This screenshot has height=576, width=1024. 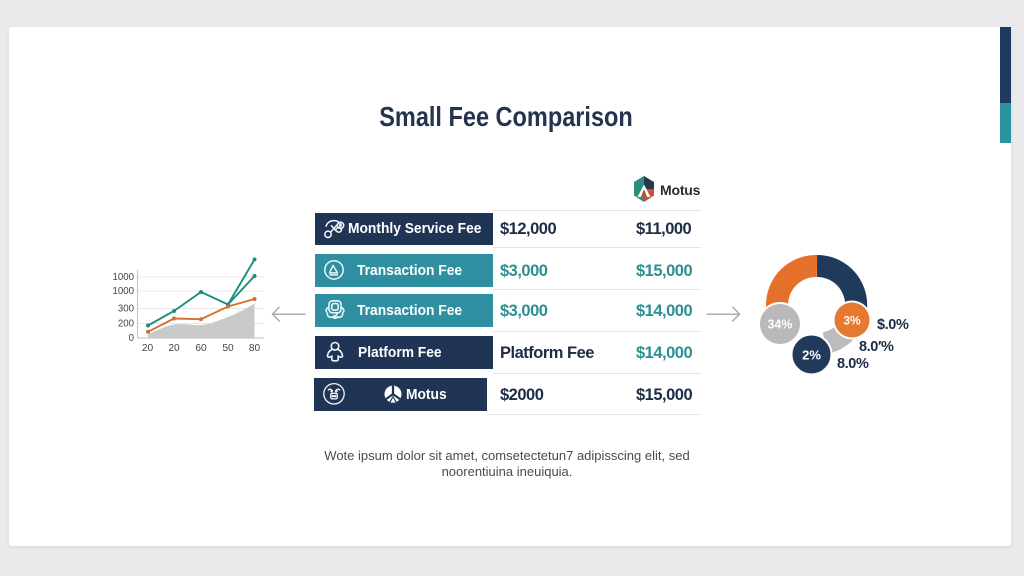 I want to click on svg-text: 34%, so click(x=779, y=325).